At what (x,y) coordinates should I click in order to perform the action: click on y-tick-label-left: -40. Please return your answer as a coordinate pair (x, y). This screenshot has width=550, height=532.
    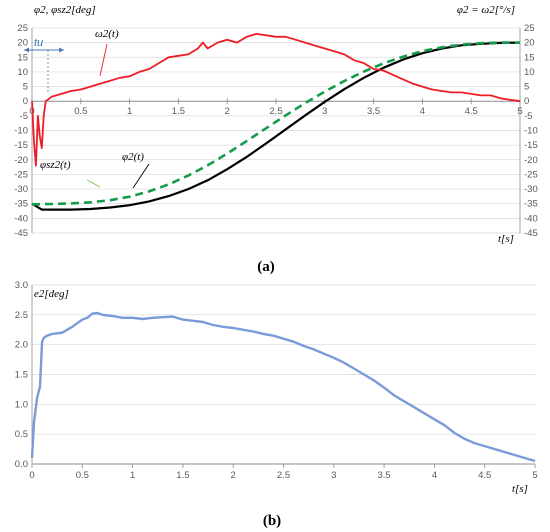
    Looking at the image, I should click on (21, 218).